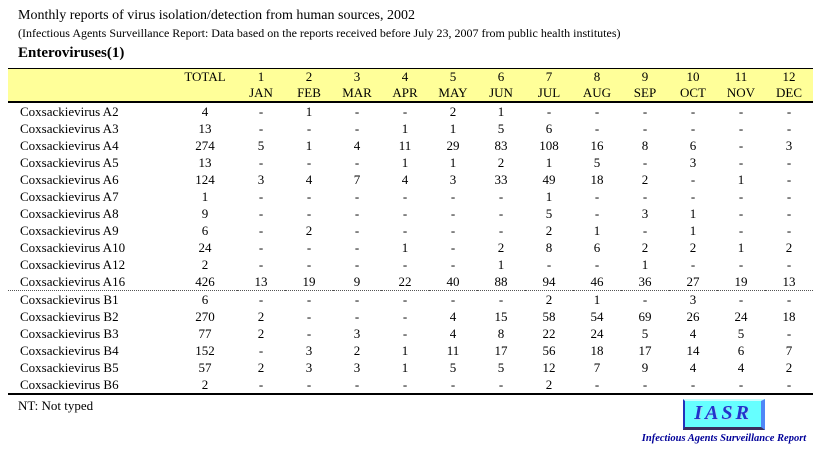 Image resolution: width=821 pixels, height=455 pixels. I want to click on month-cell: 8, so click(549, 247).